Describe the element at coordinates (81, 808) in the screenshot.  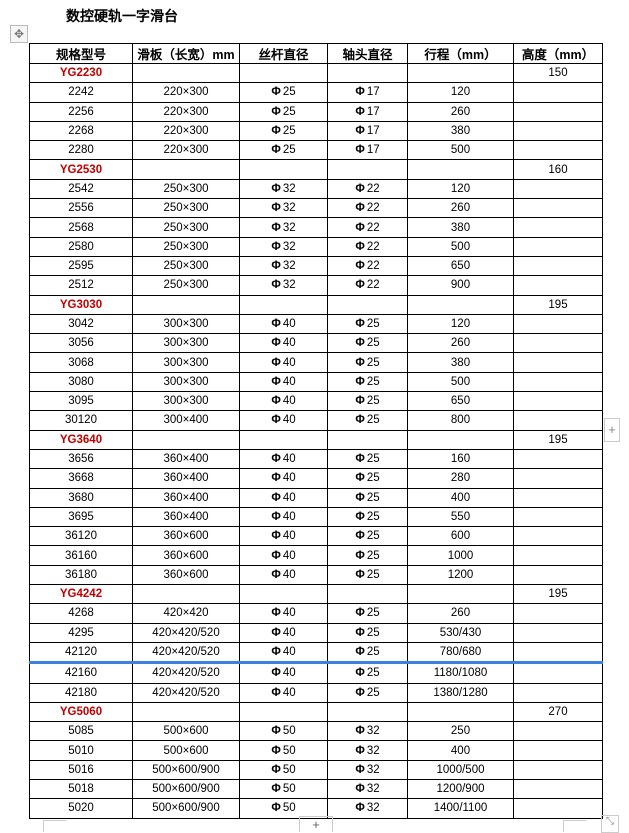
I see `model-cell: 5020` at that location.